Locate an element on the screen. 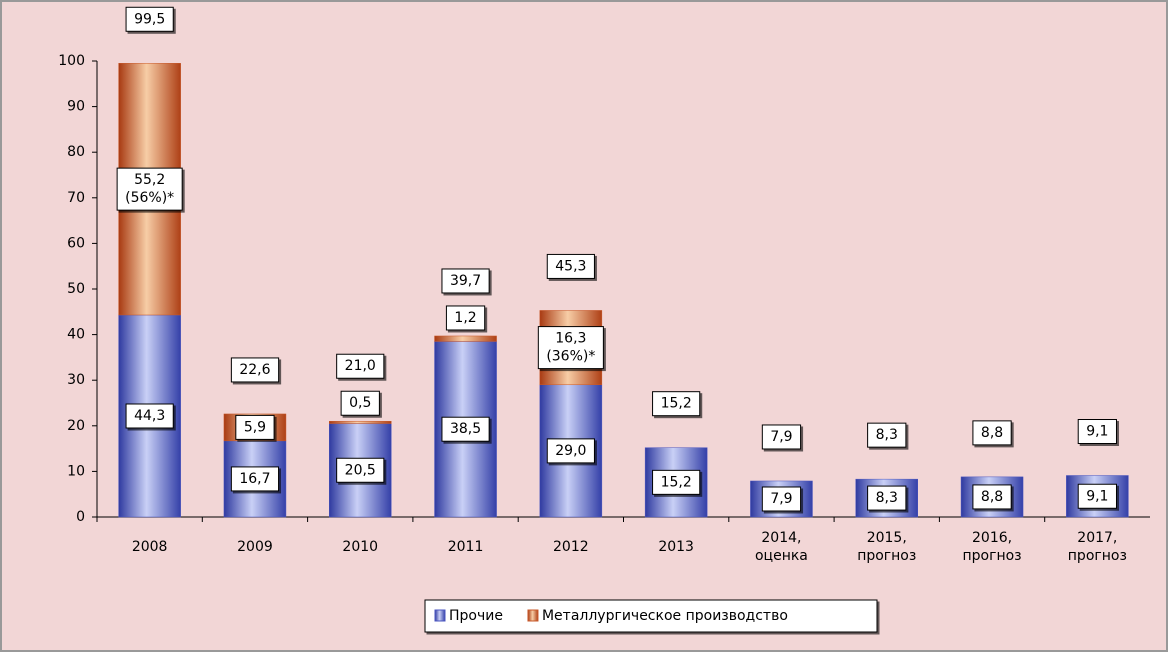 The height and width of the screenshot is (652, 1168). data-label: 38,5 is located at coordinates (465, 429).